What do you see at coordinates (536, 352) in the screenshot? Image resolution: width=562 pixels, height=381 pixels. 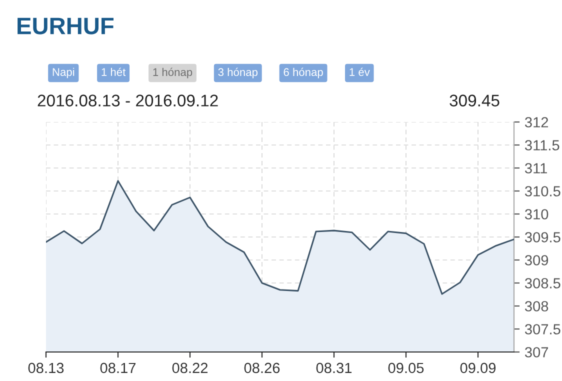 I see `y-tick-label: 307` at bounding box center [536, 352].